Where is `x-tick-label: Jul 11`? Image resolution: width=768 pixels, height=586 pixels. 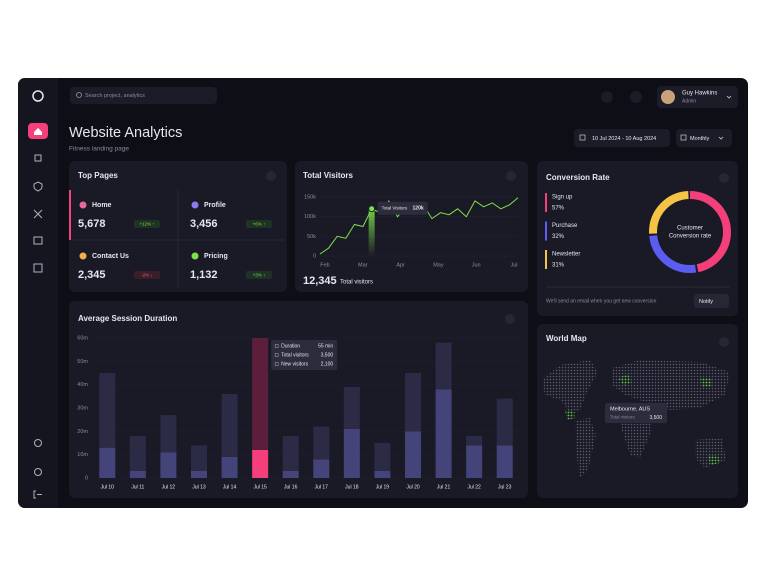
x-tick-label: Jul 11 is located at coordinates (137, 487).